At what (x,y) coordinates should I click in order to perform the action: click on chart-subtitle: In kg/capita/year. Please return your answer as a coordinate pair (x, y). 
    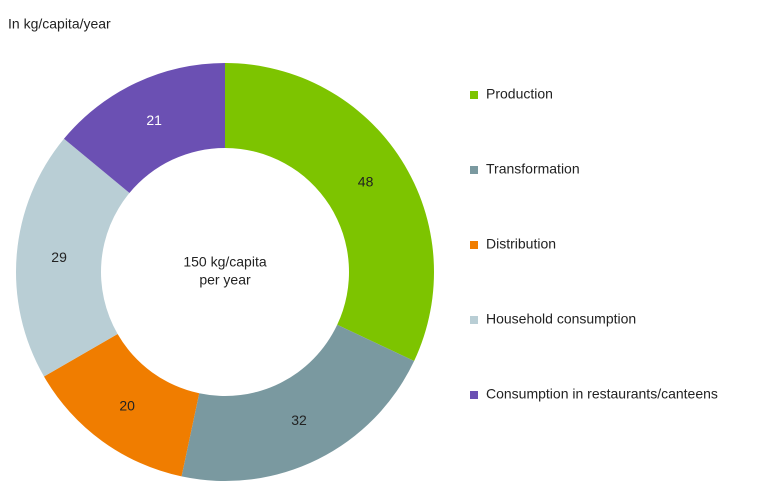
    Looking at the image, I should click on (59, 24).